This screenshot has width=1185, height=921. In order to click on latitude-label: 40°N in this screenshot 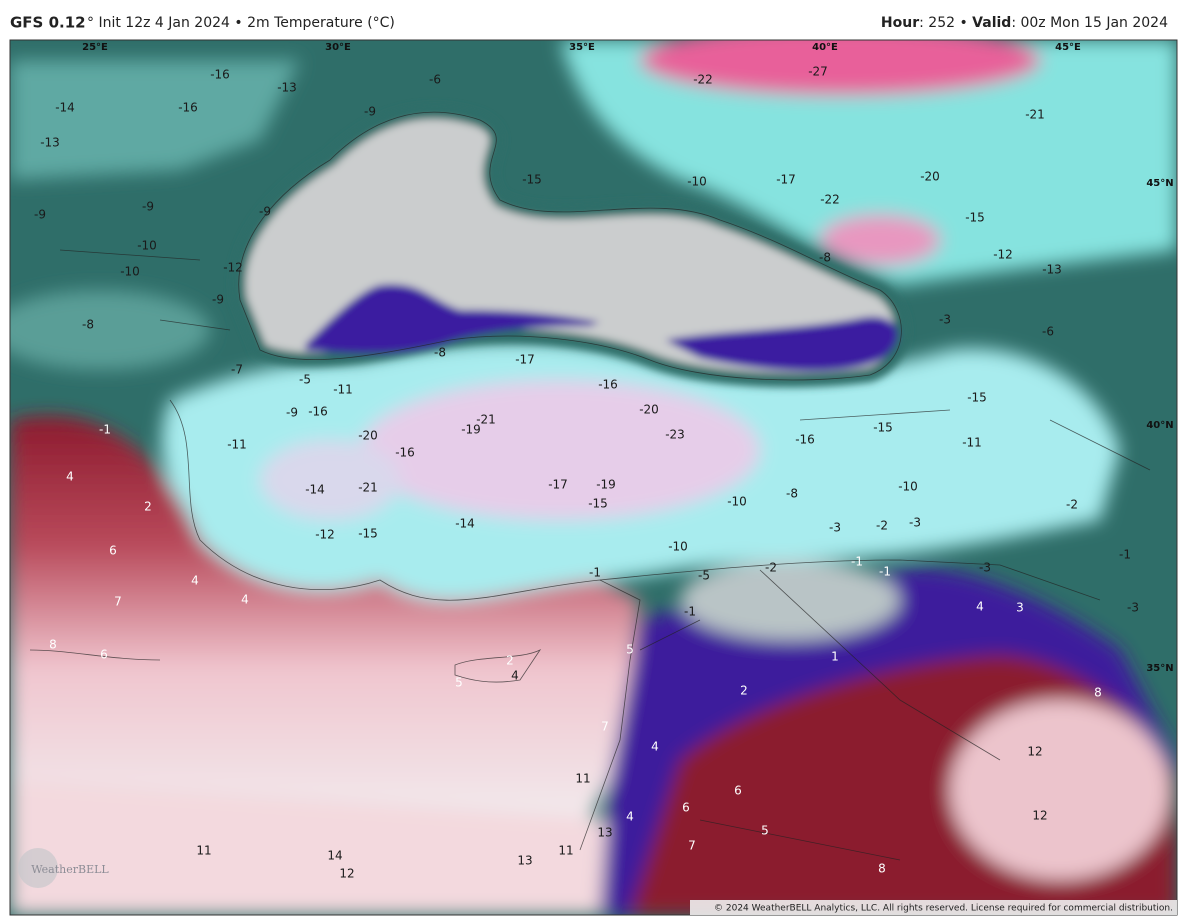, I will do `click(1159, 425)`.